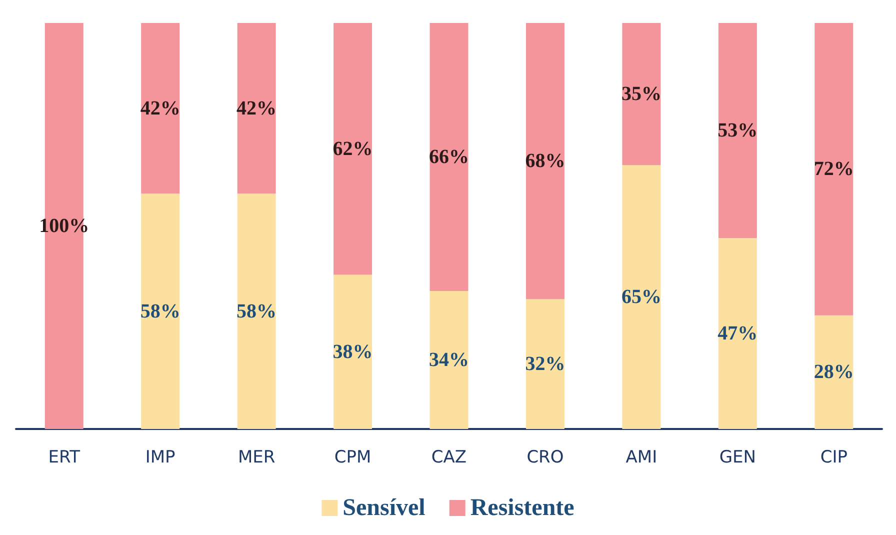 The height and width of the screenshot is (535, 896). I want to click on data-label: 72%, so click(834, 169).